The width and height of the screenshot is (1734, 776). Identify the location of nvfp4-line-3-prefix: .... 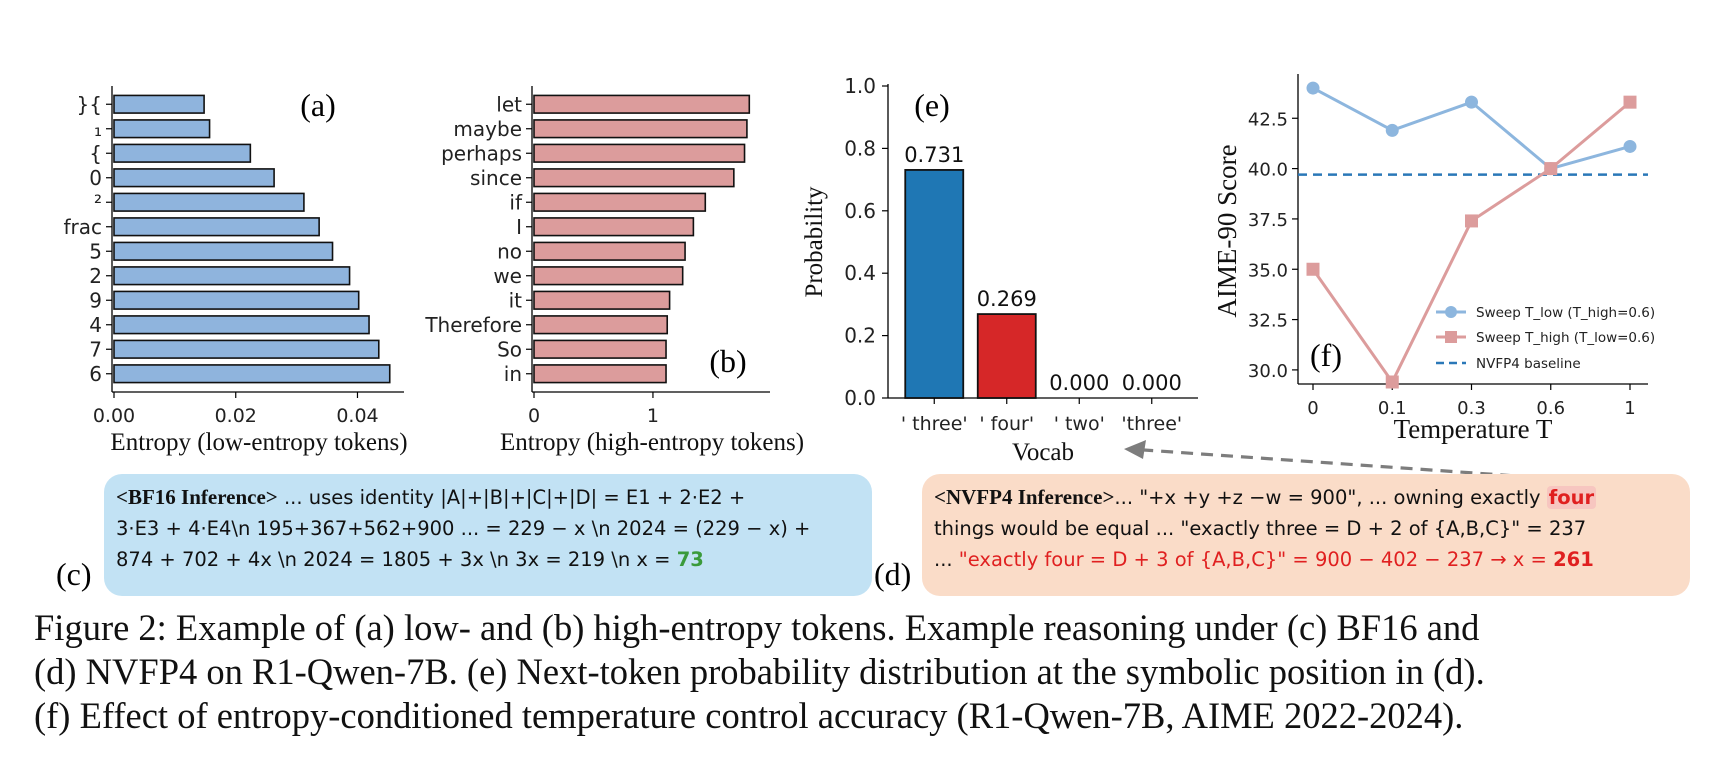
(946, 559).